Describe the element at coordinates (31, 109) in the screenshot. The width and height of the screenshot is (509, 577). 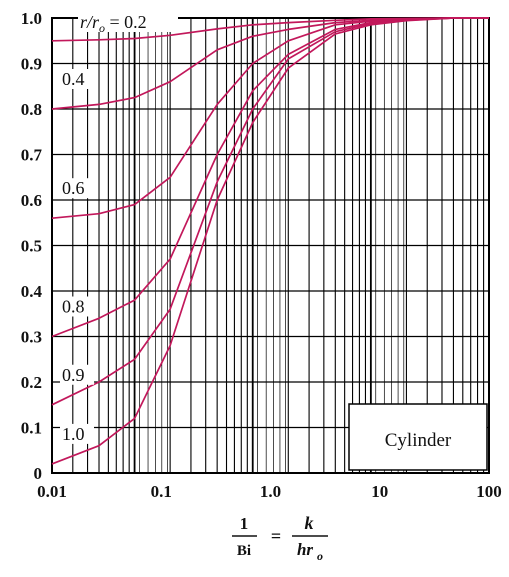
I see `y-tick-label: 0.8` at that location.